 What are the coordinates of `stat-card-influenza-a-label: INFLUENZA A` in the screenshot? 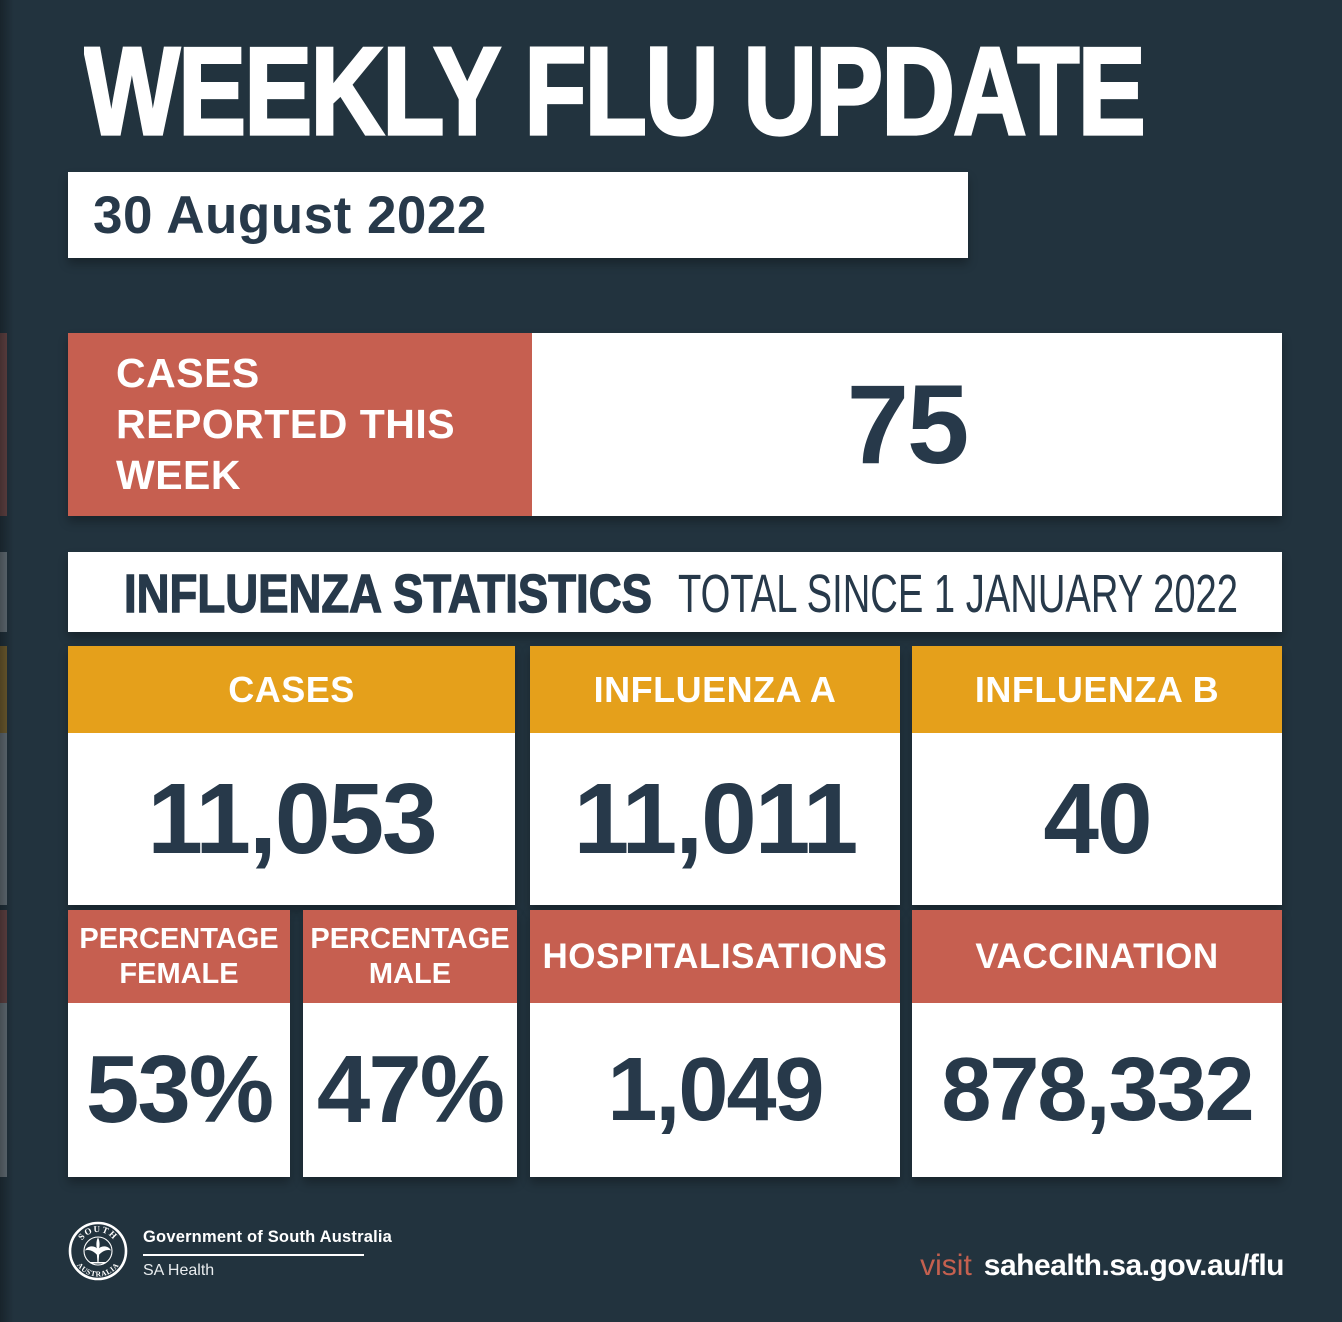 It's located at (715, 689).